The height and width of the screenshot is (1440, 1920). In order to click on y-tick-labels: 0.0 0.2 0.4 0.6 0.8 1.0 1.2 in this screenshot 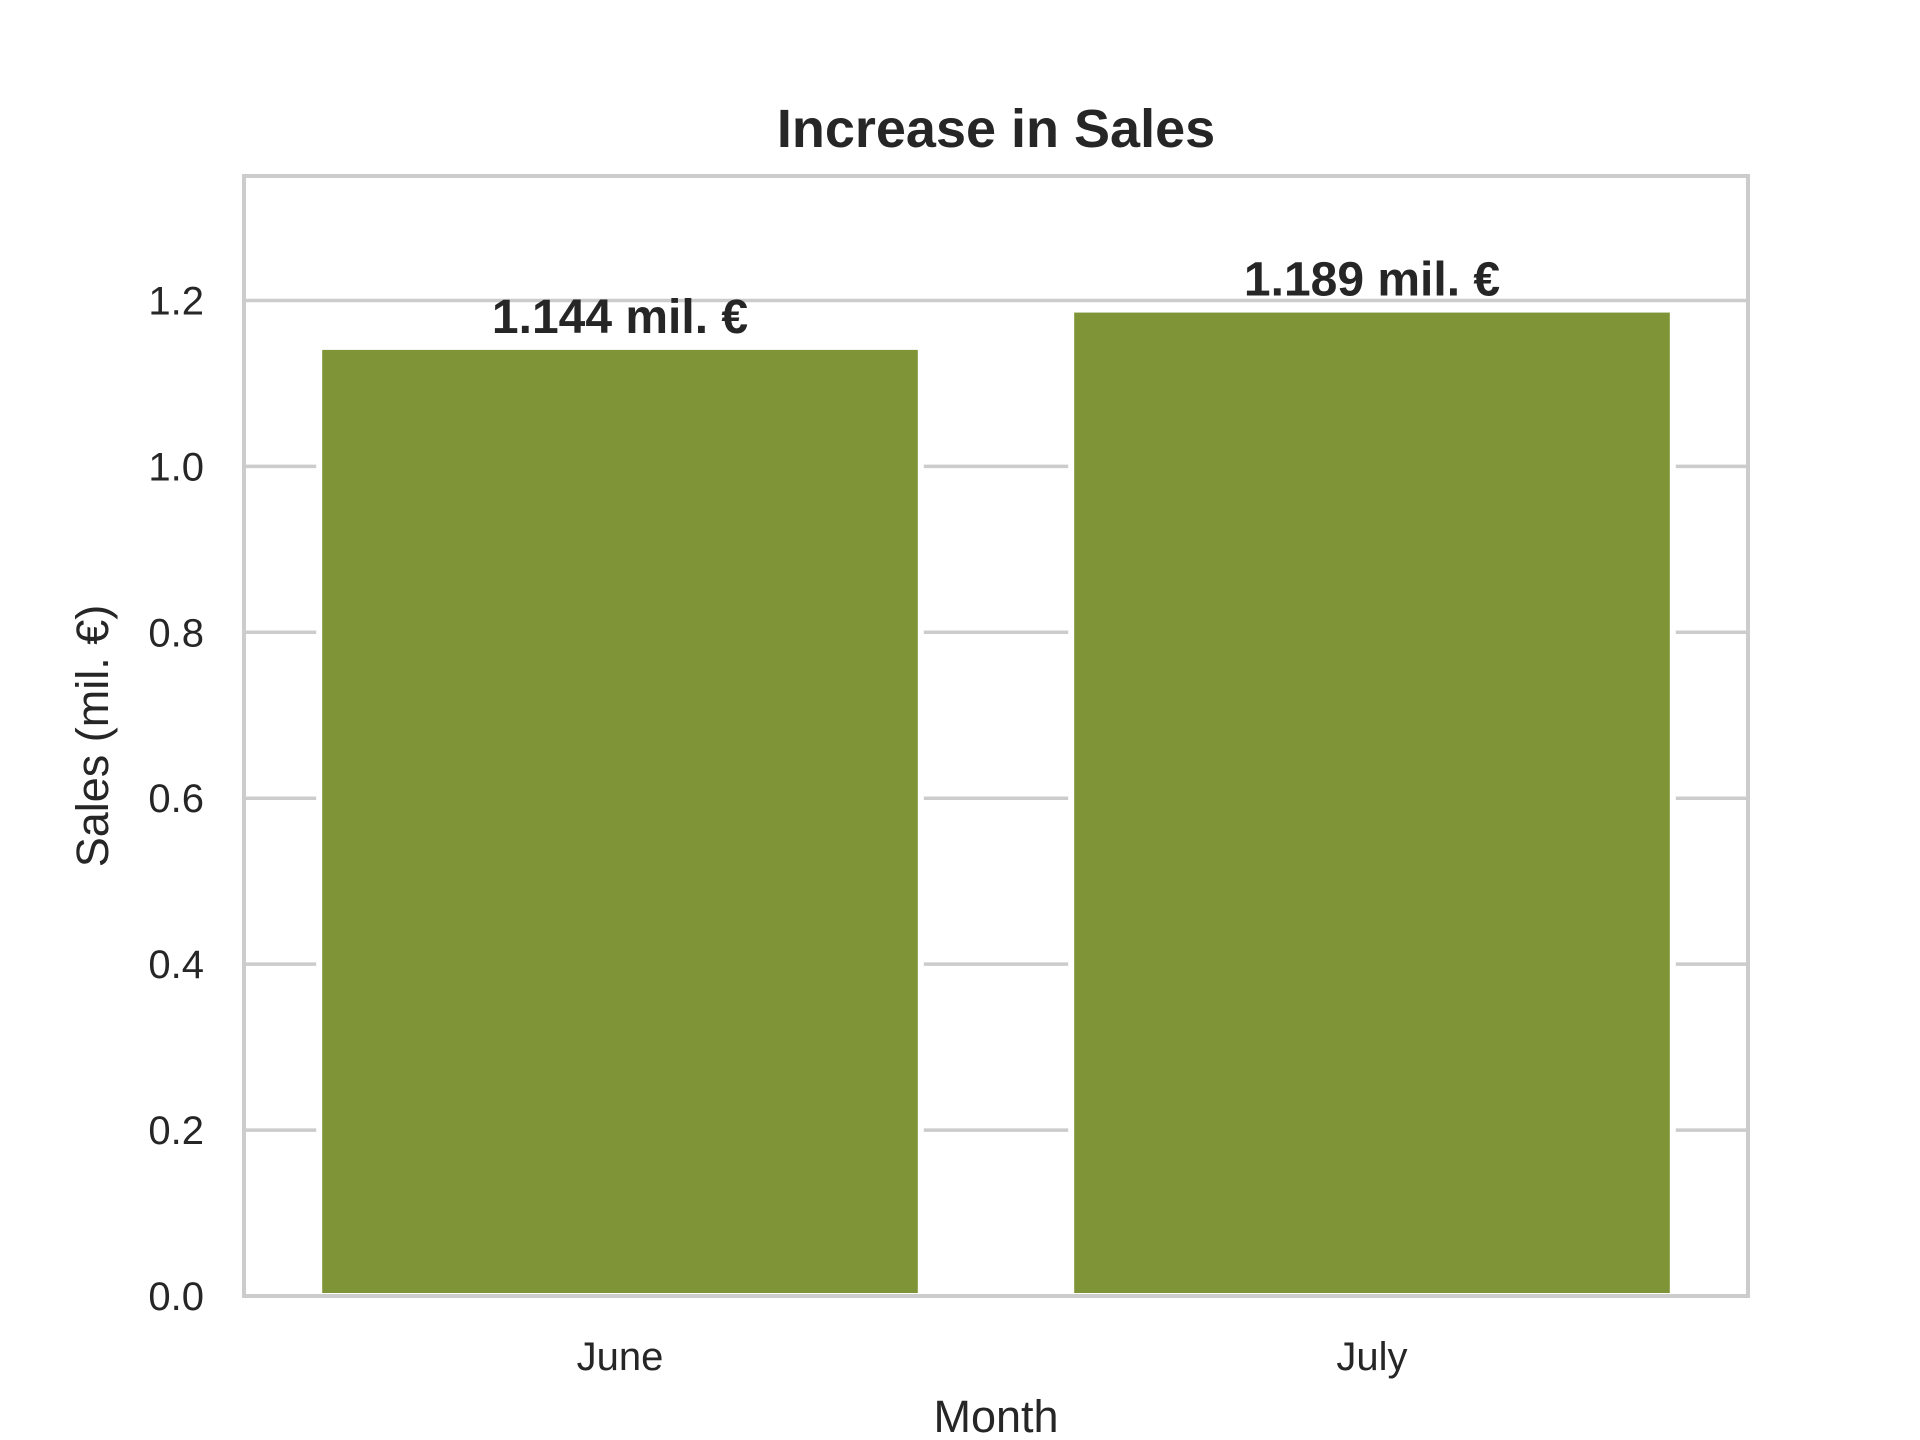, I will do `click(176, 799)`.